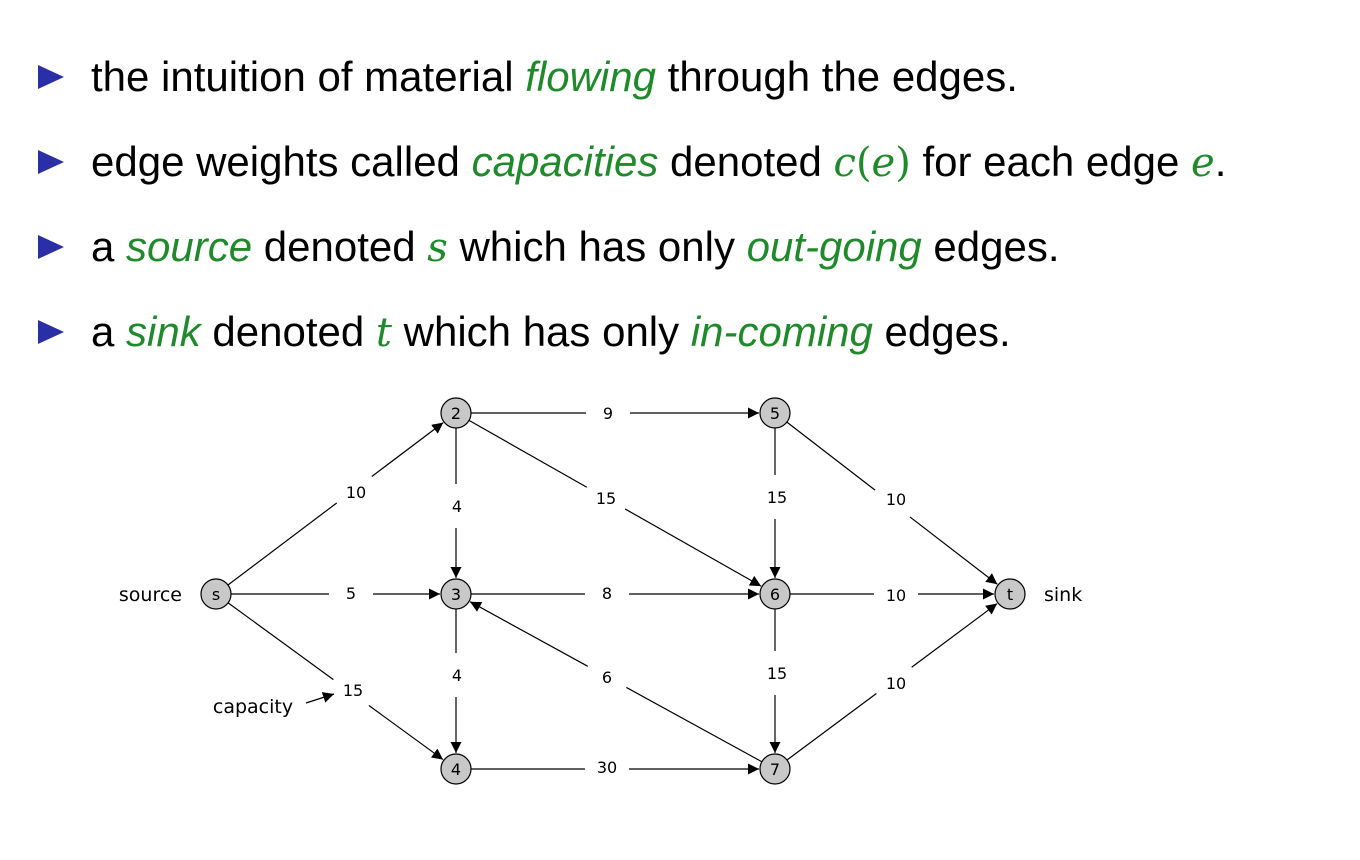 The width and height of the screenshot is (1360, 860). I want to click on node-label: 2, so click(456, 413).